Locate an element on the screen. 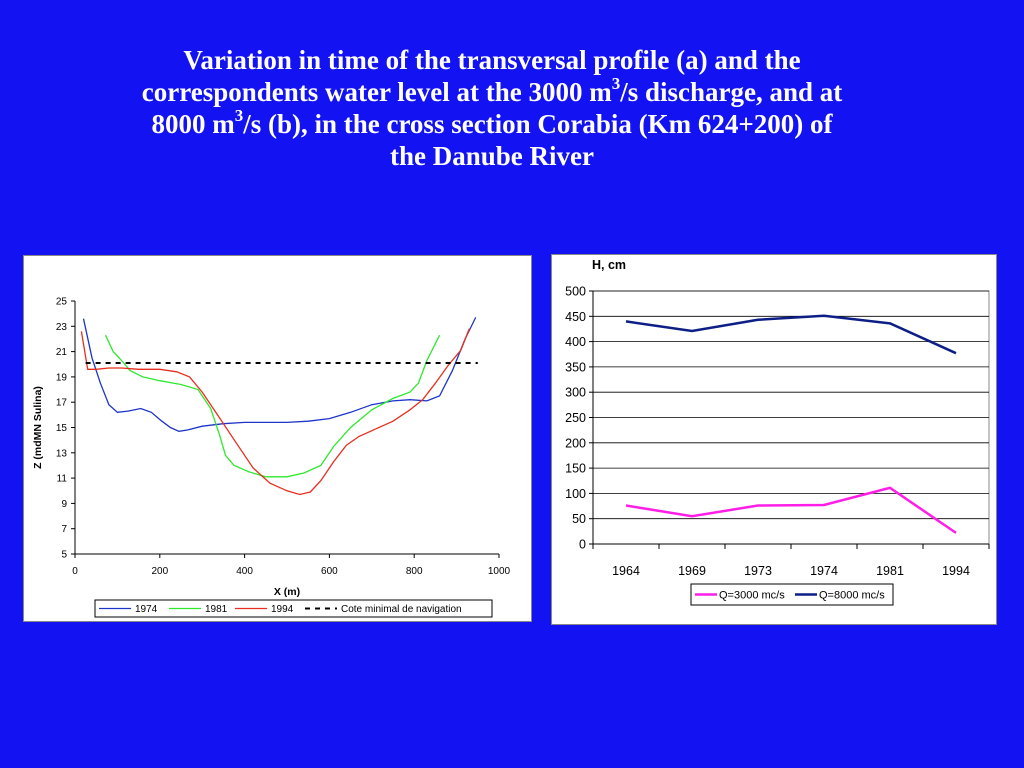 The width and height of the screenshot is (1024, 768). y-tick-label: 9 is located at coordinates (64, 504).